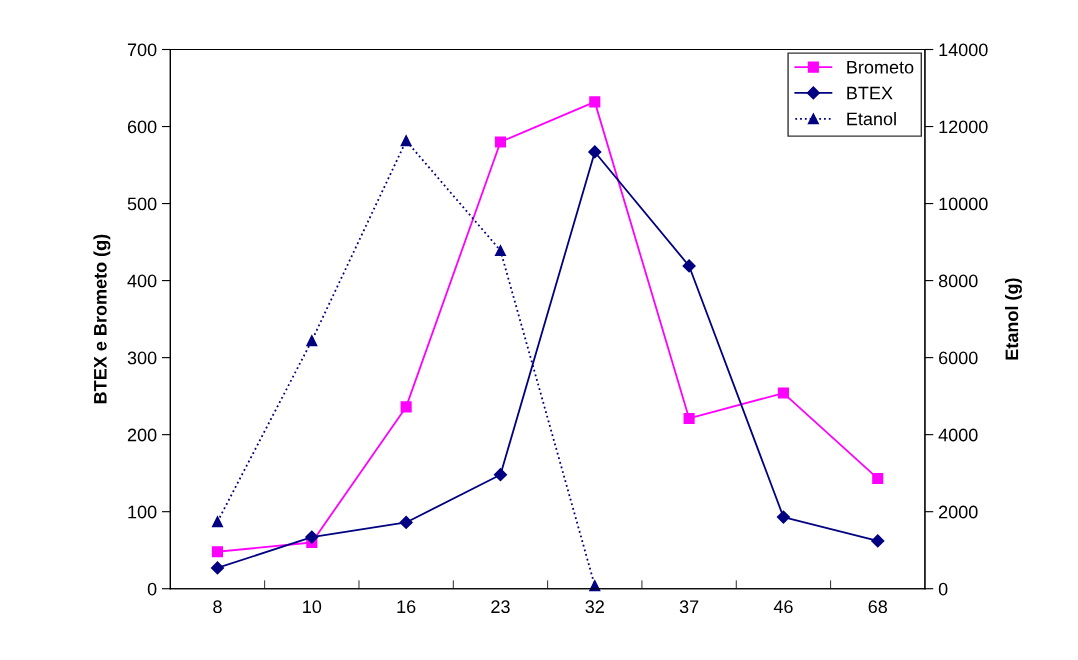 The height and width of the screenshot is (660, 1078). Describe the element at coordinates (963, 204) in the screenshot. I see `y2-tick-label: 10000` at that location.